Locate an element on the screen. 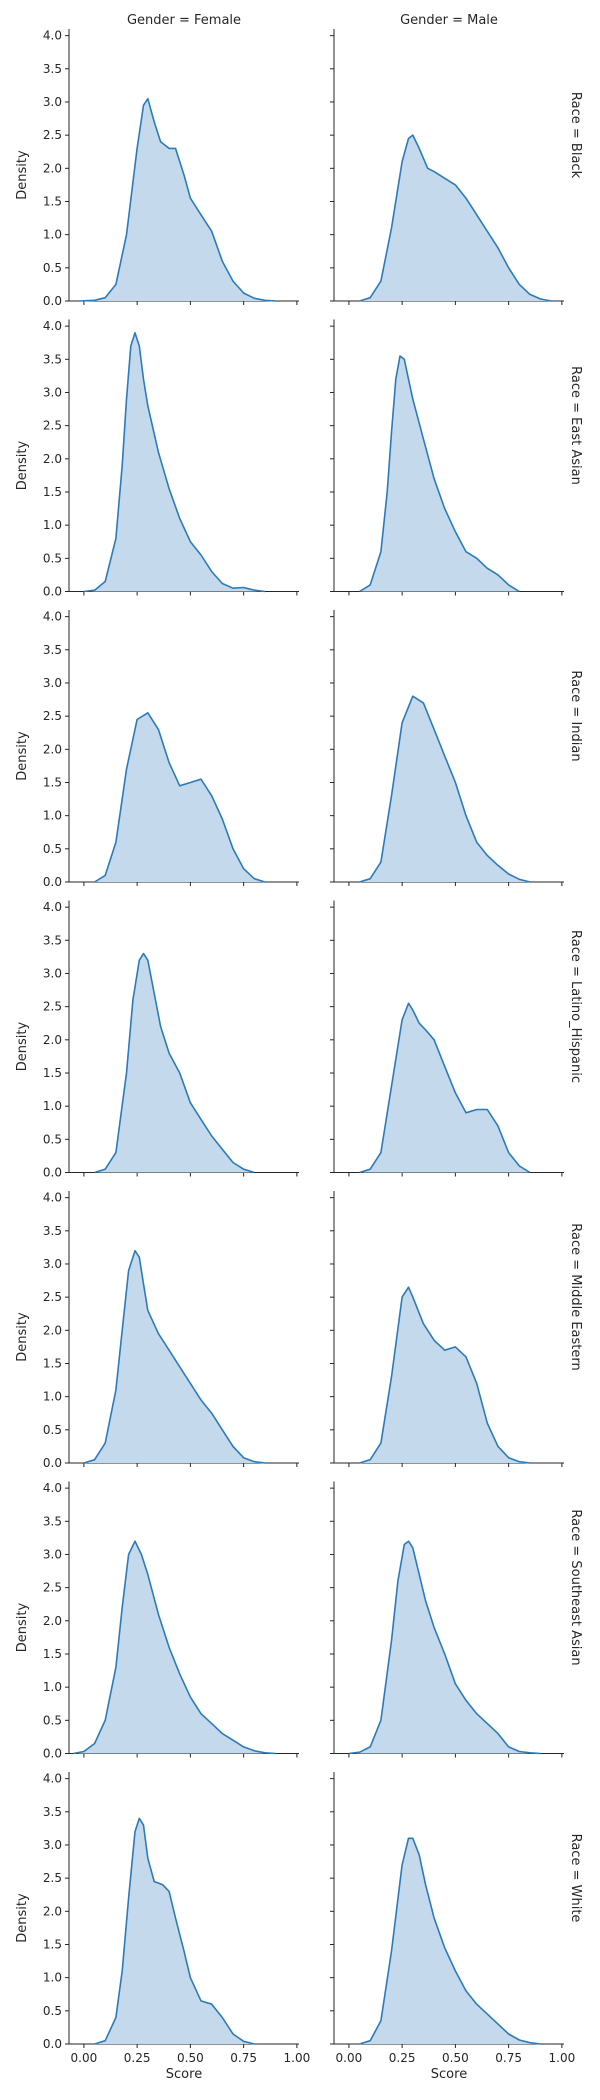 The image size is (600, 2100). row-title: Race = Indian is located at coordinates (575, 715).